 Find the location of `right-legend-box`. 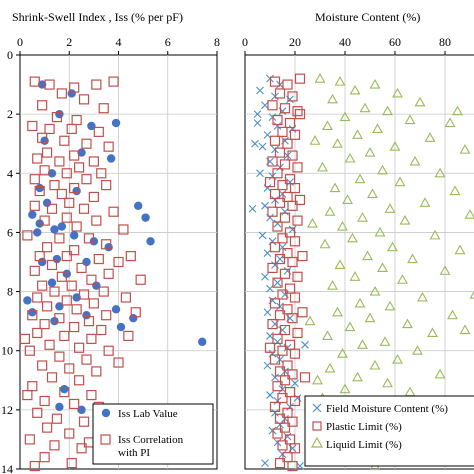

right-legend-box is located at coordinates (389, 431).